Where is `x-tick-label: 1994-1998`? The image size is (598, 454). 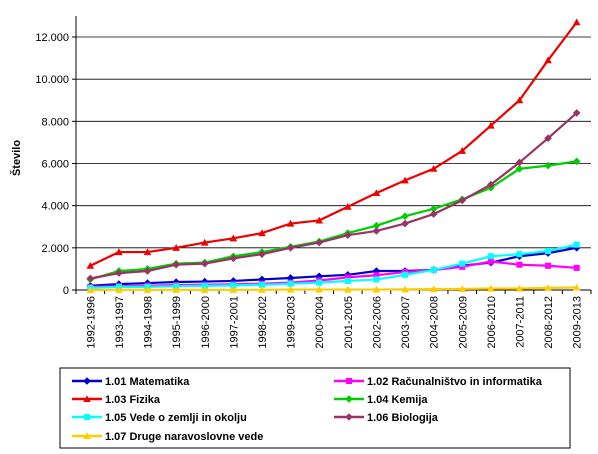 x-tick-label: 1994-1998 is located at coordinates (149, 322).